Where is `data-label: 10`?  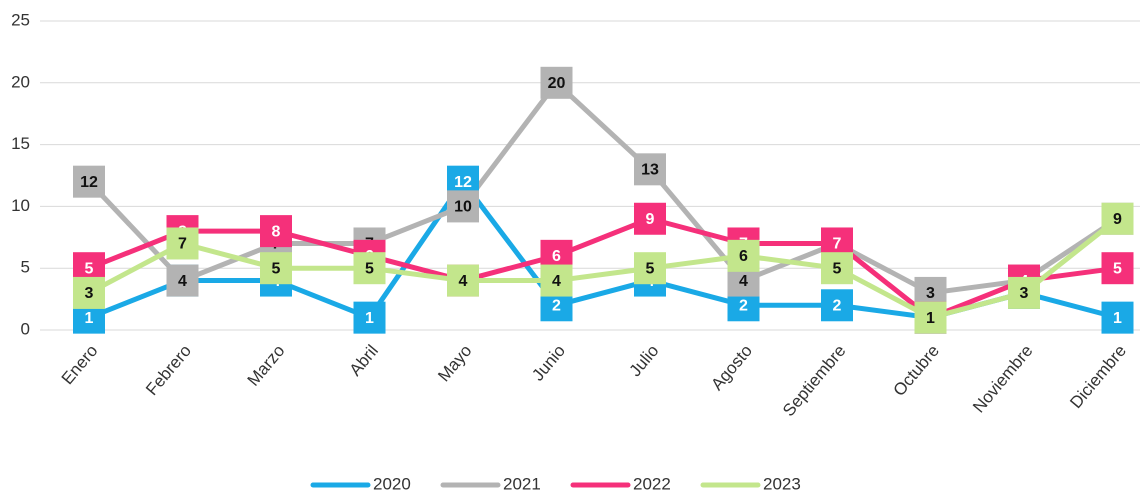
data-label: 10 is located at coordinates (463, 206).